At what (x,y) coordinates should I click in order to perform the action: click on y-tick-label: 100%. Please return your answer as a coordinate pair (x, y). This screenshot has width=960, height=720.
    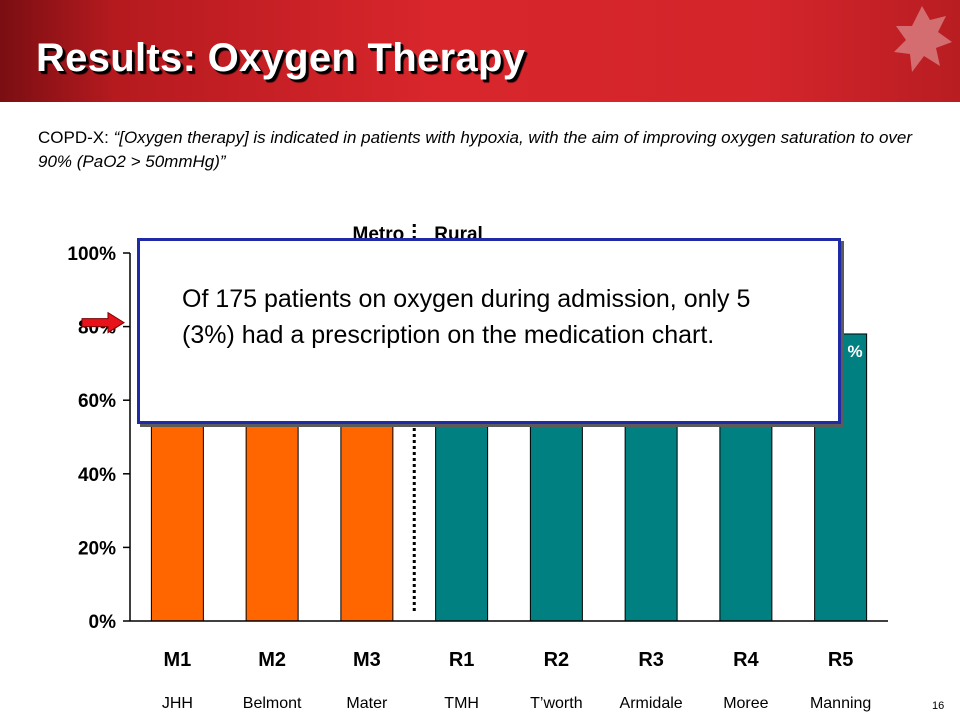
    Looking at the image, I should click on (91, 254).